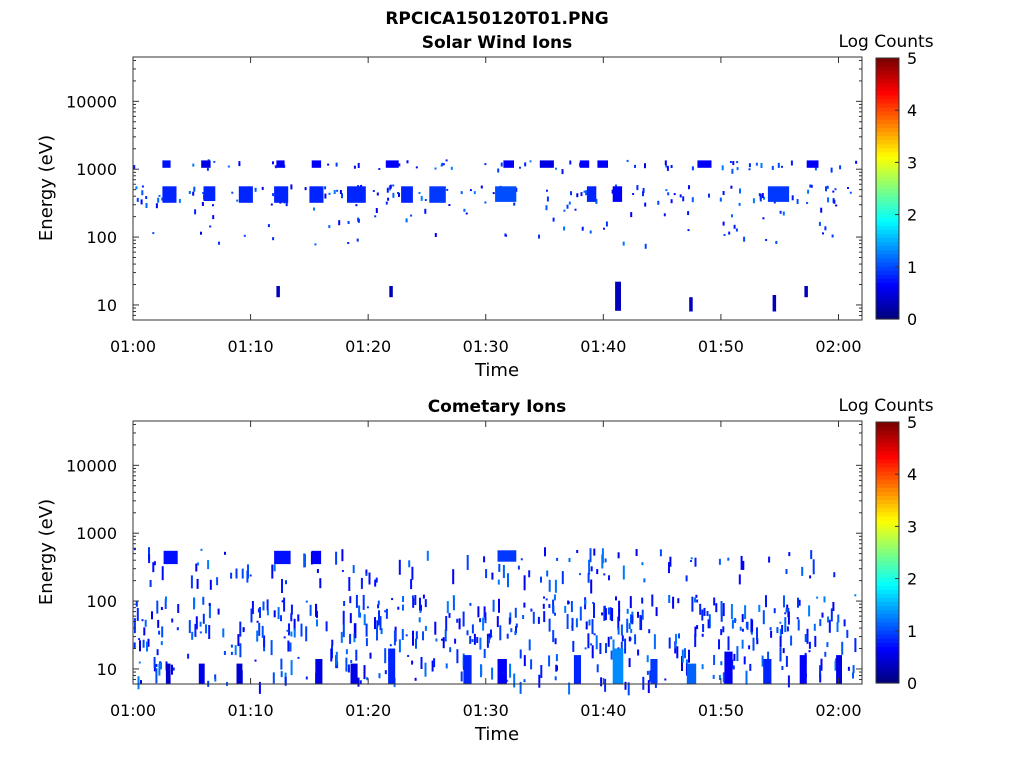 The image size is (1024, 768). Describe the element at coordinates (46, 552) in the screenshot. I see `y-axis-label-cometary: Energy (eV)` at that location.